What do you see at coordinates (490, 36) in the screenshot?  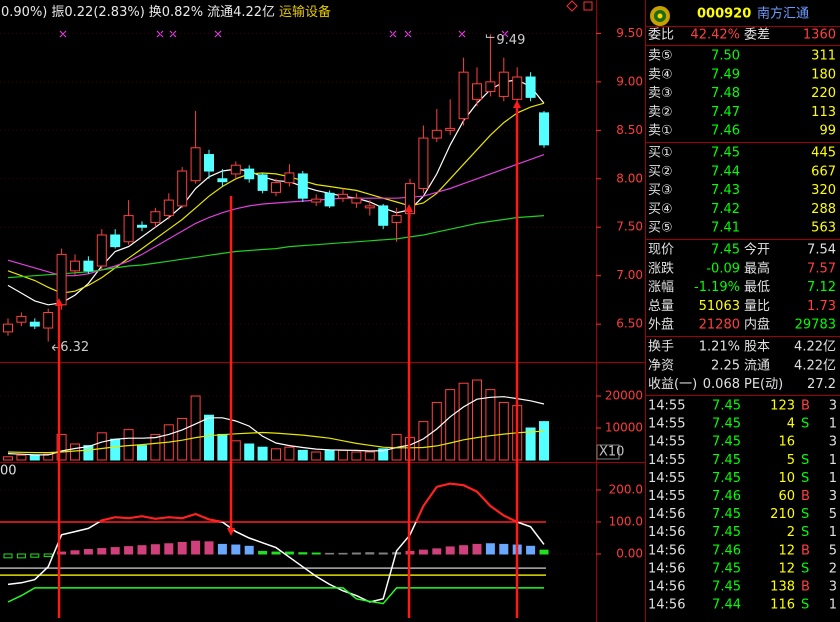 I see `high-pointer` at bounding box center [490, 36].